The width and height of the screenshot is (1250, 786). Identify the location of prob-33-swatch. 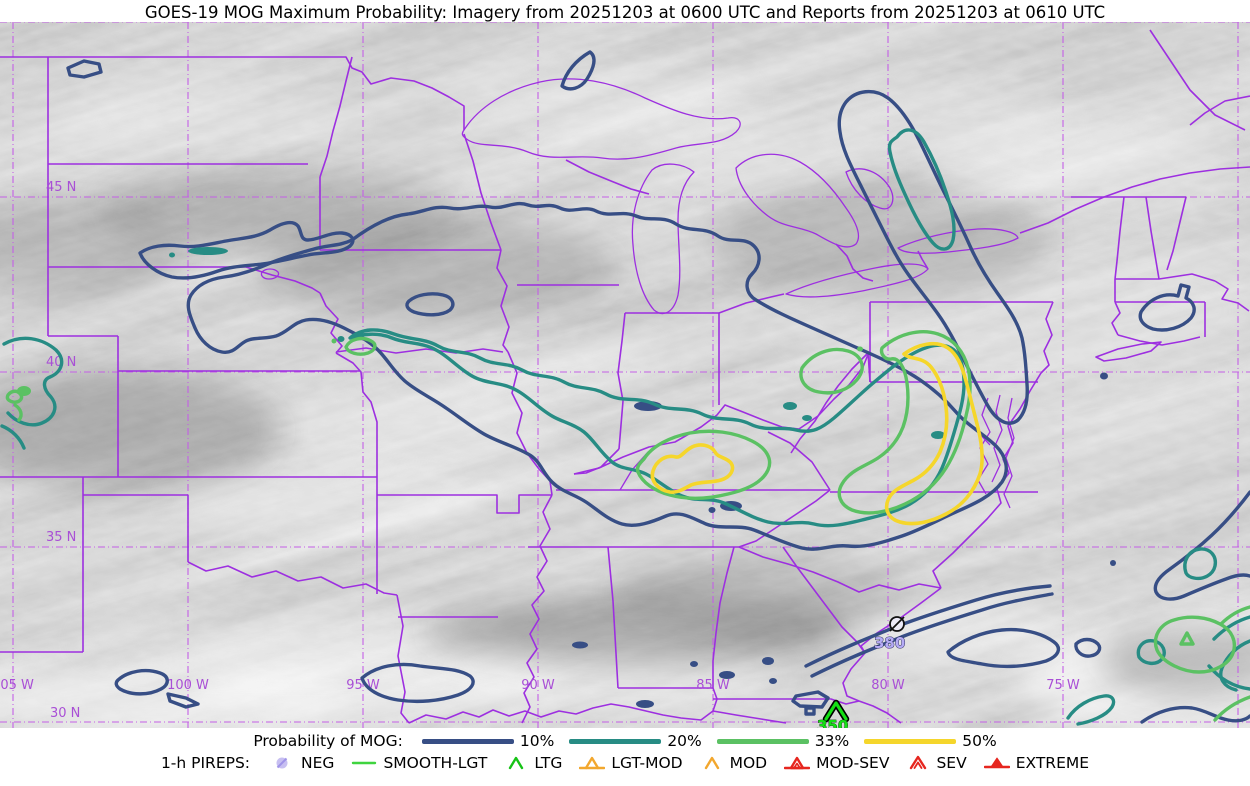
(762, 741).